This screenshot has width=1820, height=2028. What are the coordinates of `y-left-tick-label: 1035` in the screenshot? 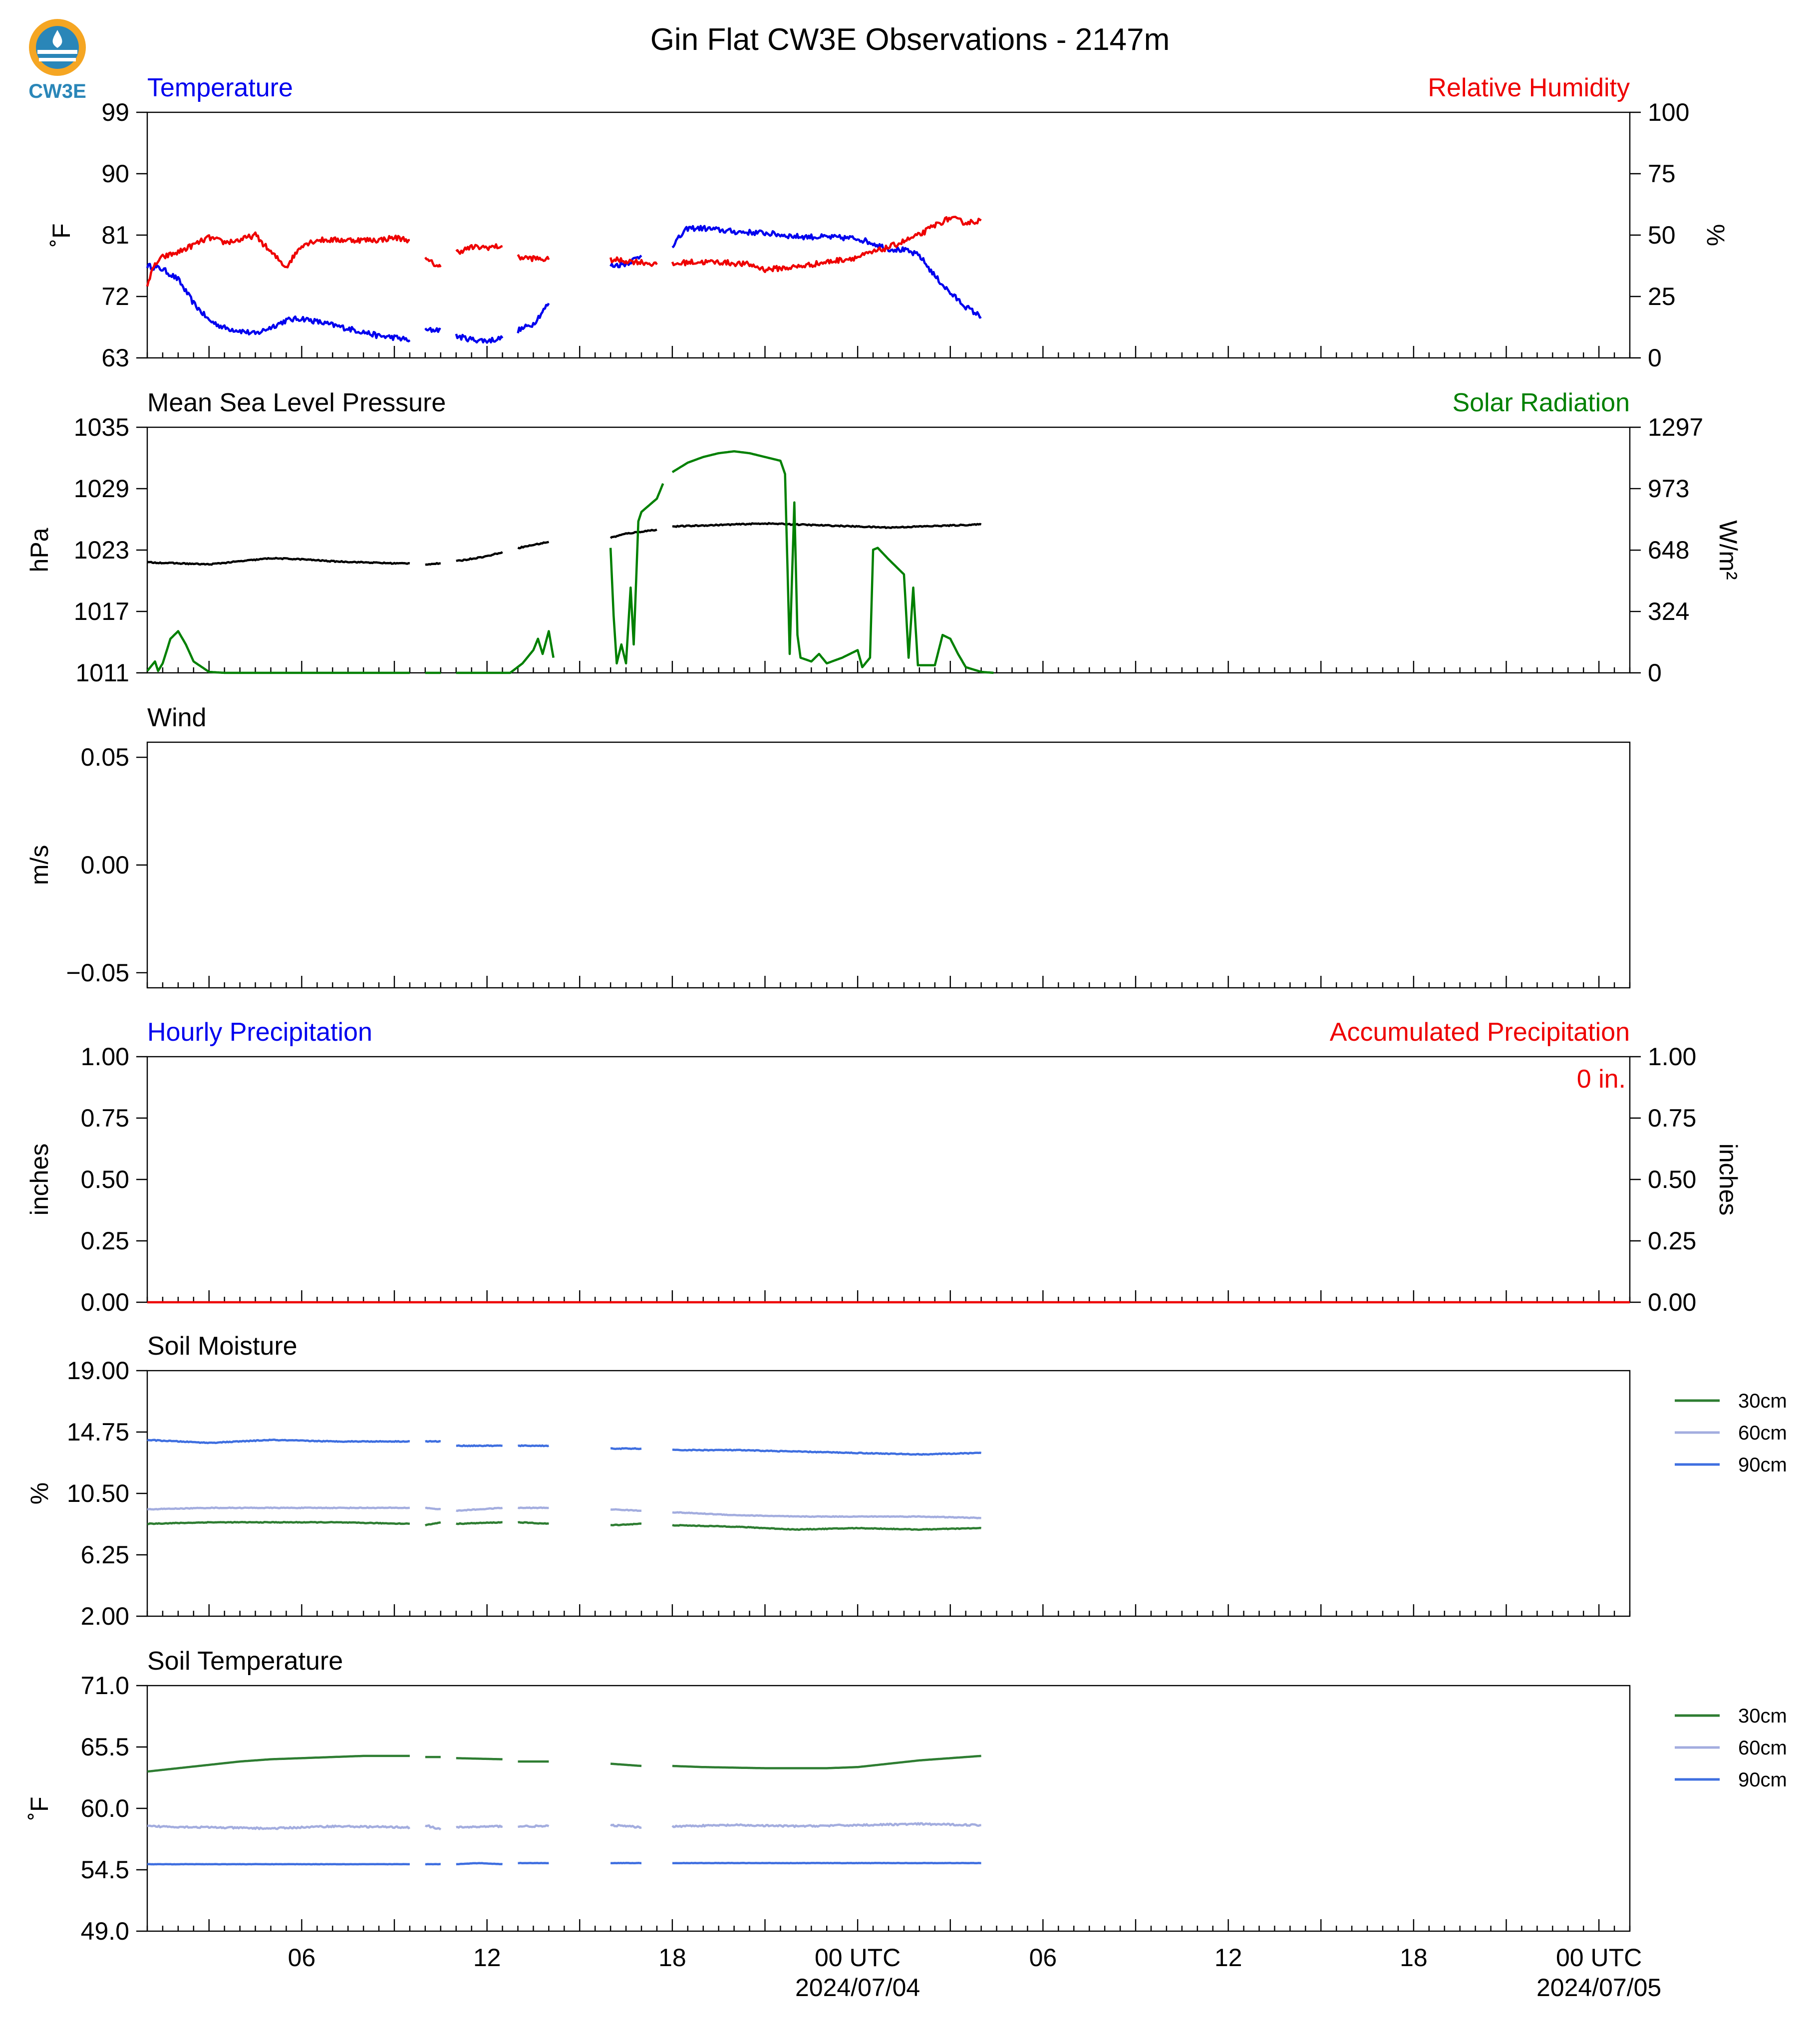 It's located at (101, 427).